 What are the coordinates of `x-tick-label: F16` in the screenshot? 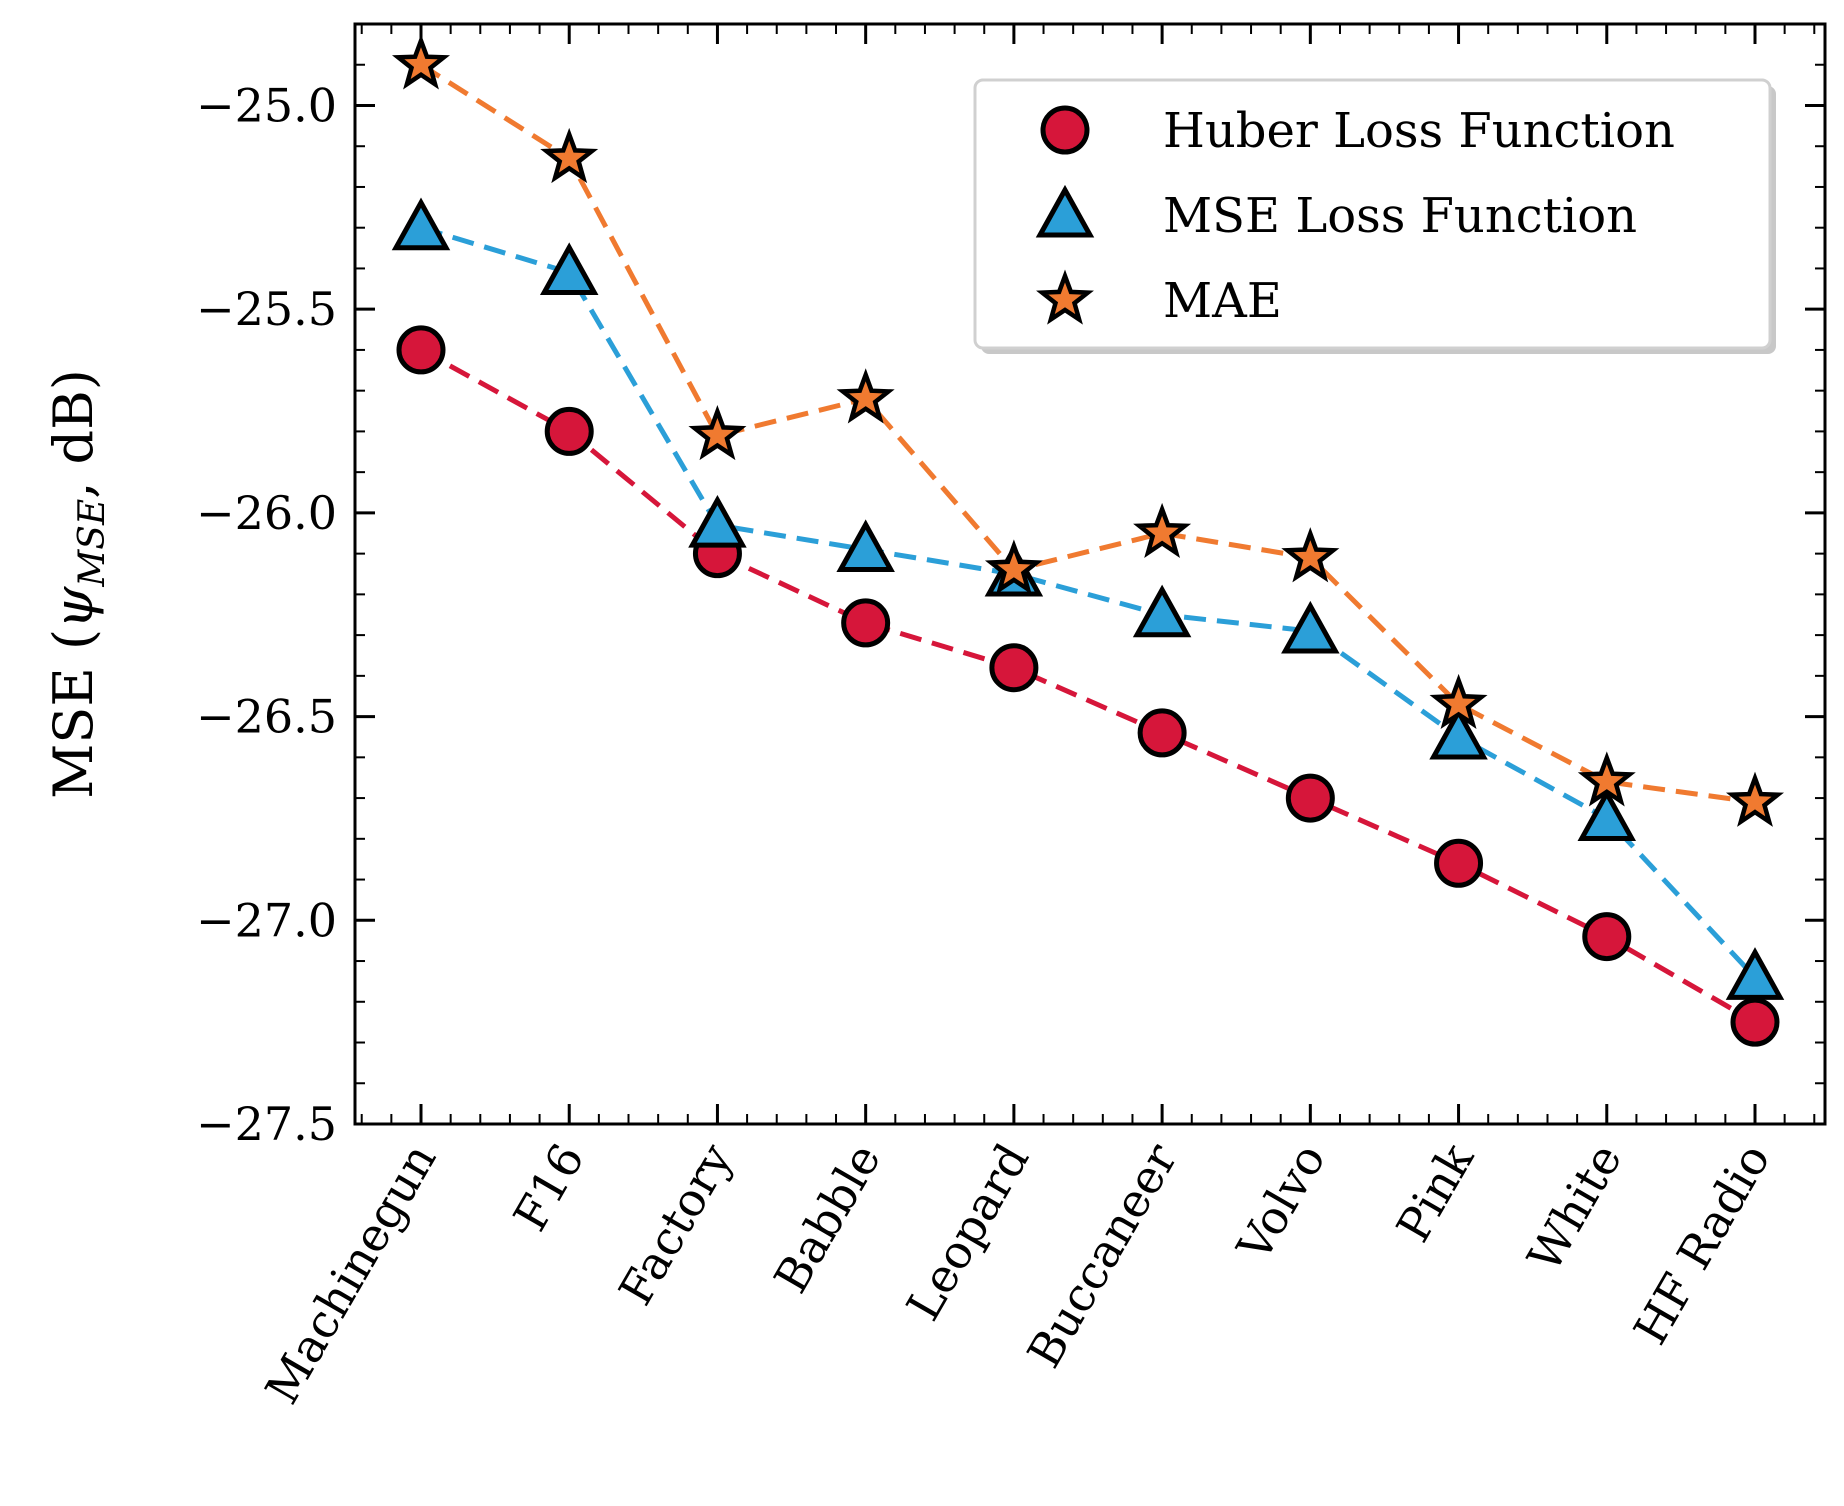 It's located at (549, 1187).